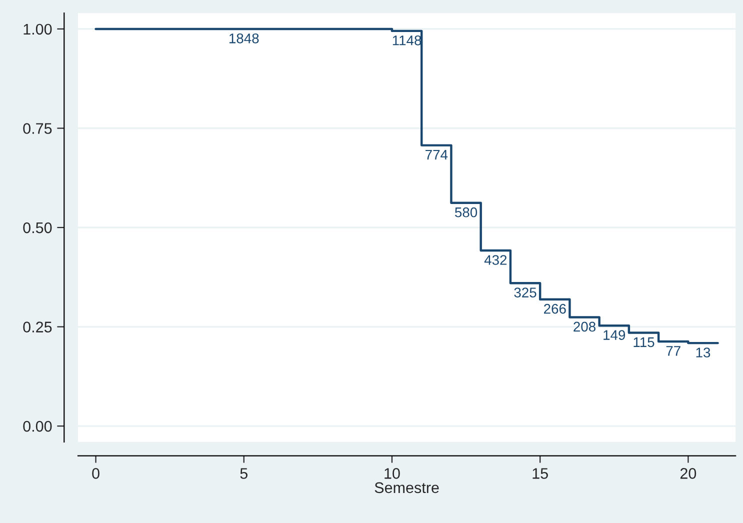  Describe the element at coordinates (644, 342) in the screenshot. I see `annotation: 115` at that location.